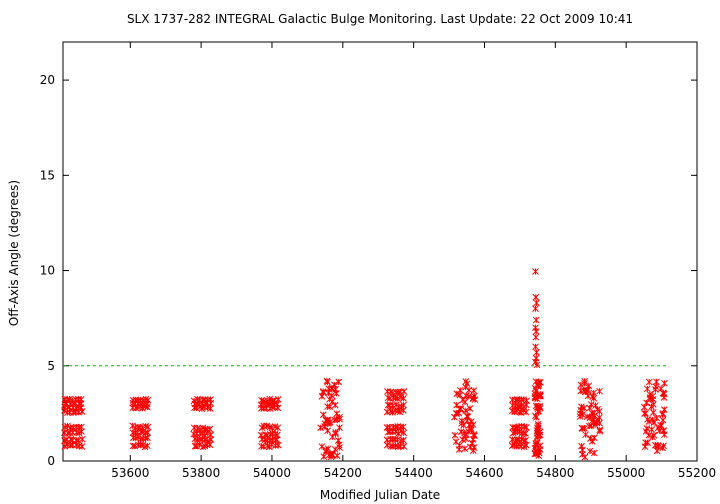 The width and height of the screenshot is (720, 504). I want to click on x-tick-label: 53600, so click(130, 473).